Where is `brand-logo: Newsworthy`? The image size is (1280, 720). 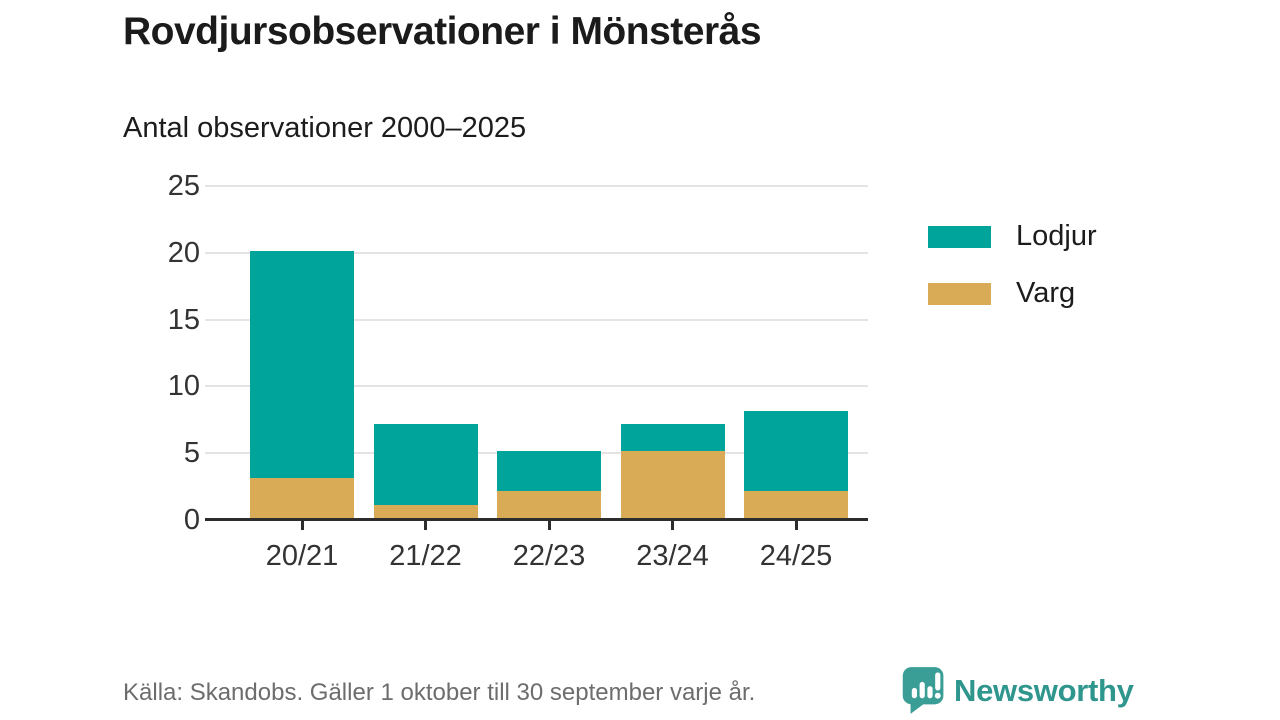
brand-logo: Newsworthy is located at coordinates (1017, 690).